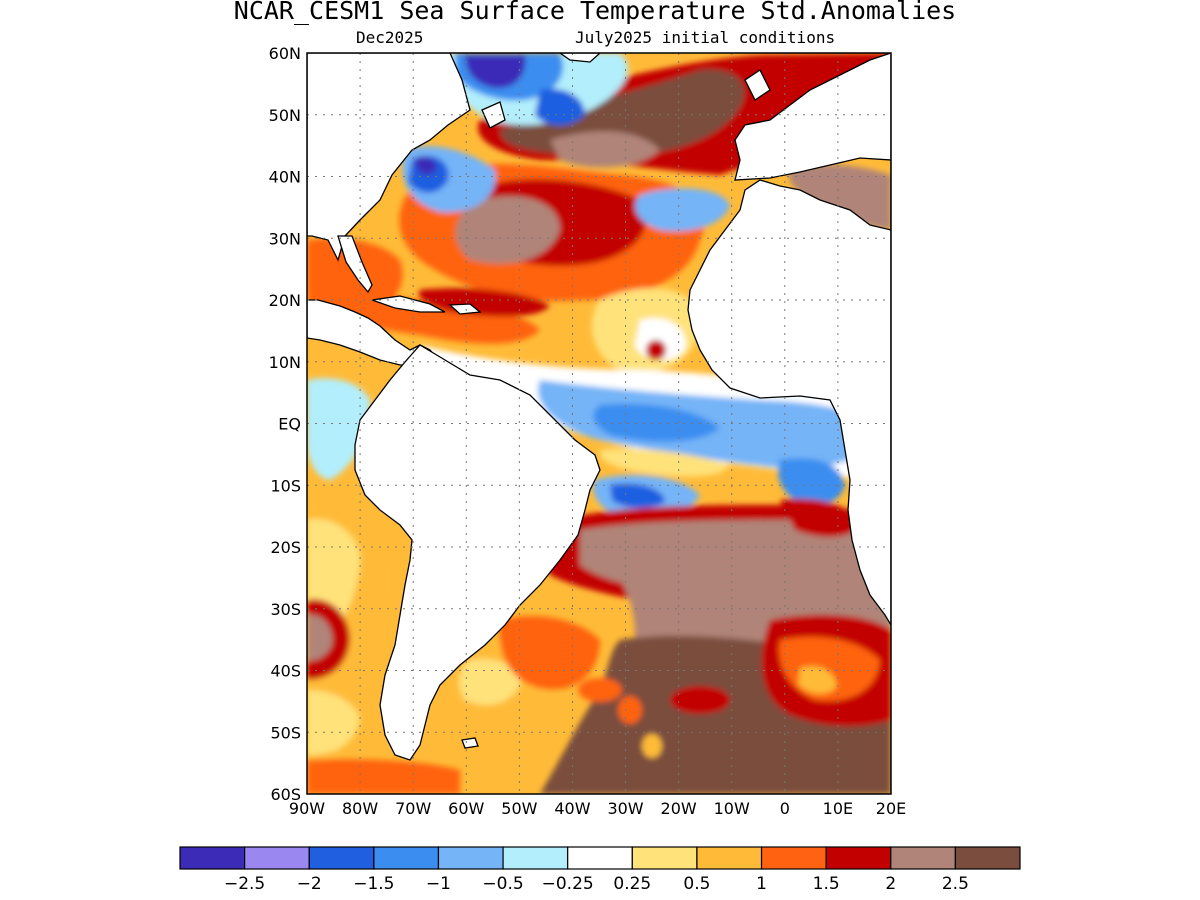 Image resolution: width=1200 pixels, height=900 pixels. What do you see at coordinates (838, 808) in the screenshot?
I see `longitude-tick-label: 10E` at bounding box center [838, 808].